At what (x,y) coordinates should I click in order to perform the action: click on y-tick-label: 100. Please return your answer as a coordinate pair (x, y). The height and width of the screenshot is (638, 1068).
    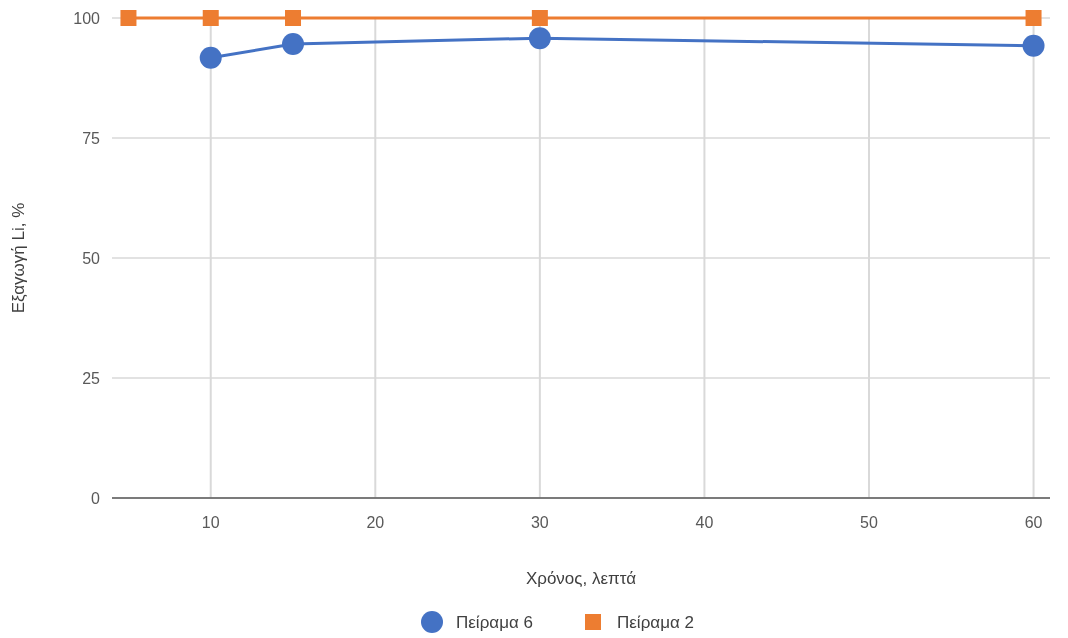
    Looking at the image, I should click on (87, 18).